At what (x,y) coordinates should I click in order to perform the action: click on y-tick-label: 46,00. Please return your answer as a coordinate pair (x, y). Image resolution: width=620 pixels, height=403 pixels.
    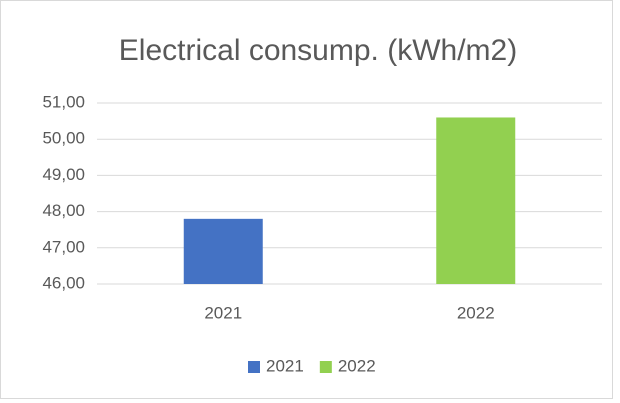
    Looking at the image, I should click on (63, 282).